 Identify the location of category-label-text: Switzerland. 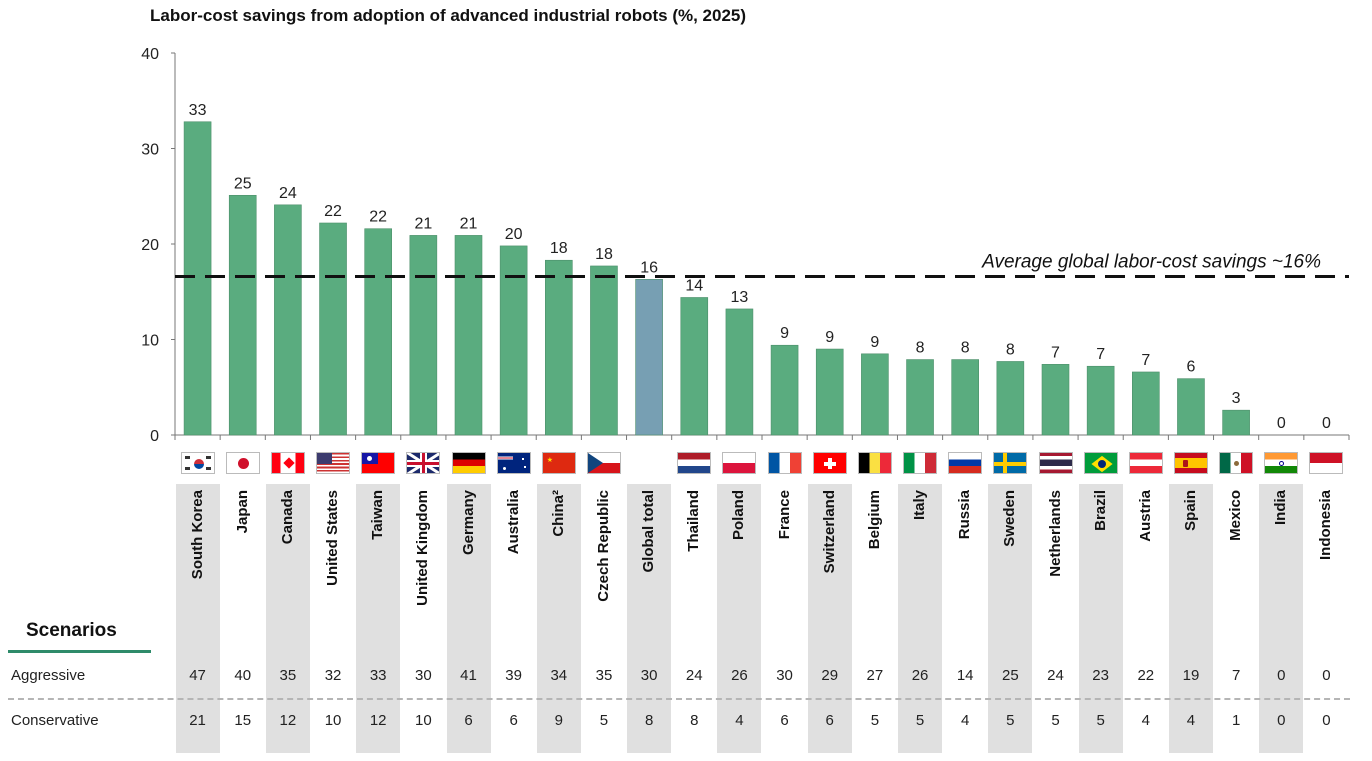
(829, 532).